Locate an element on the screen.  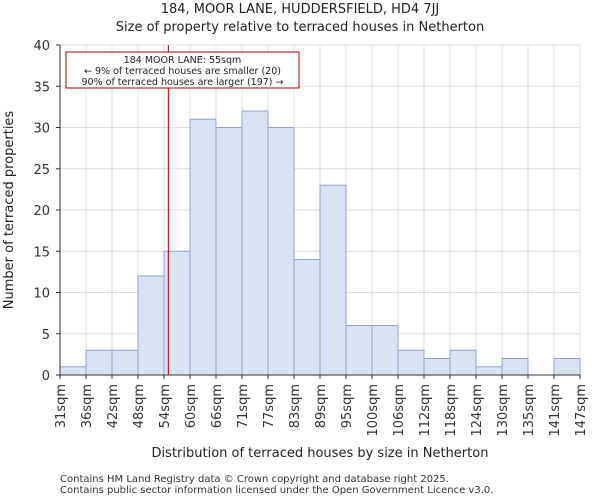
x-tick-label-15: 118sqm is located at coordinates (451, 410).